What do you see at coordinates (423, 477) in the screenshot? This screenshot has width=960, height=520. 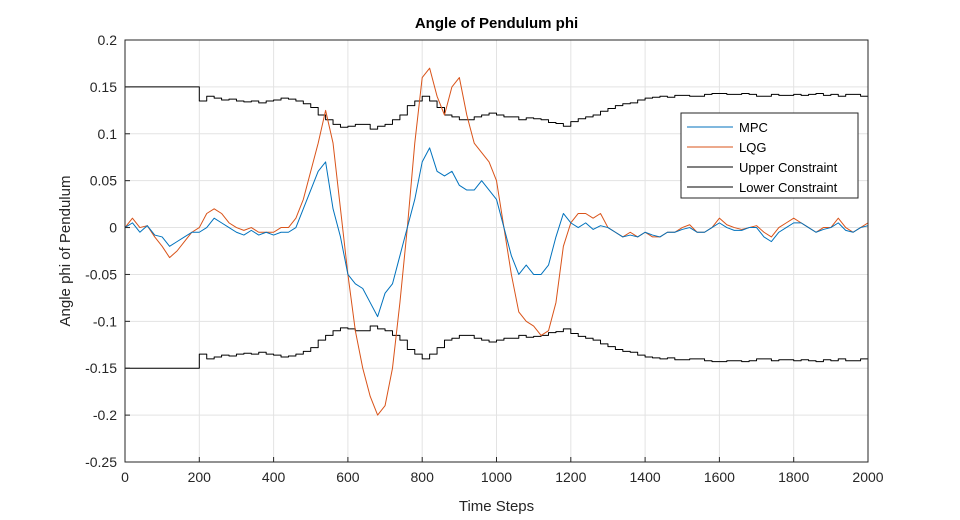 I see `x-tick-label: 800` at bounding box center [423, 477].